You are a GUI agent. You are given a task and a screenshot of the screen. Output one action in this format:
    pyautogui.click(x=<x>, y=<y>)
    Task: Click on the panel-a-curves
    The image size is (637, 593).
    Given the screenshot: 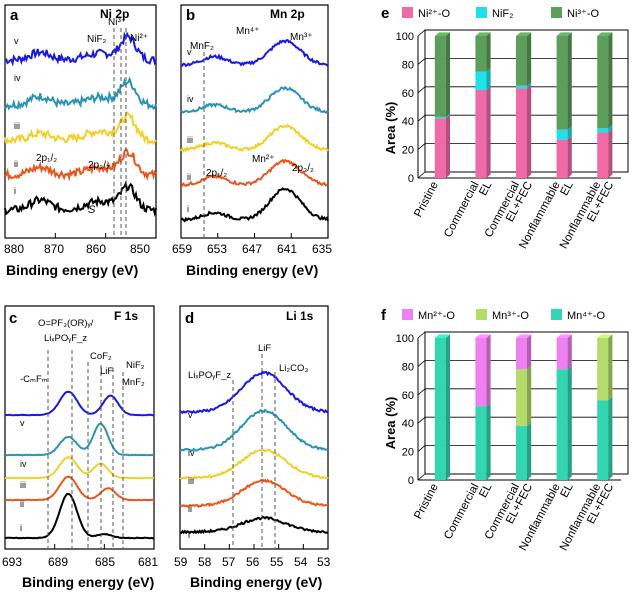 What is the action you would take?
    pyautogui.click(x=80, y=133)
    